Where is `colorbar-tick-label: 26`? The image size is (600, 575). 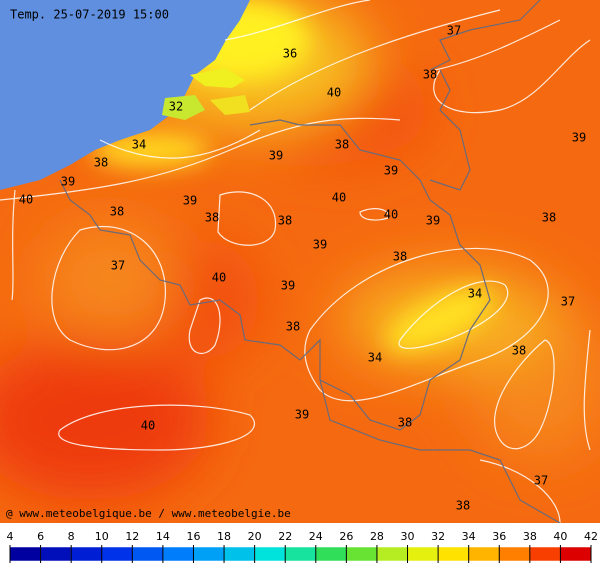 colorbar-tick-label: 26 is located at coordinates (346, 536).